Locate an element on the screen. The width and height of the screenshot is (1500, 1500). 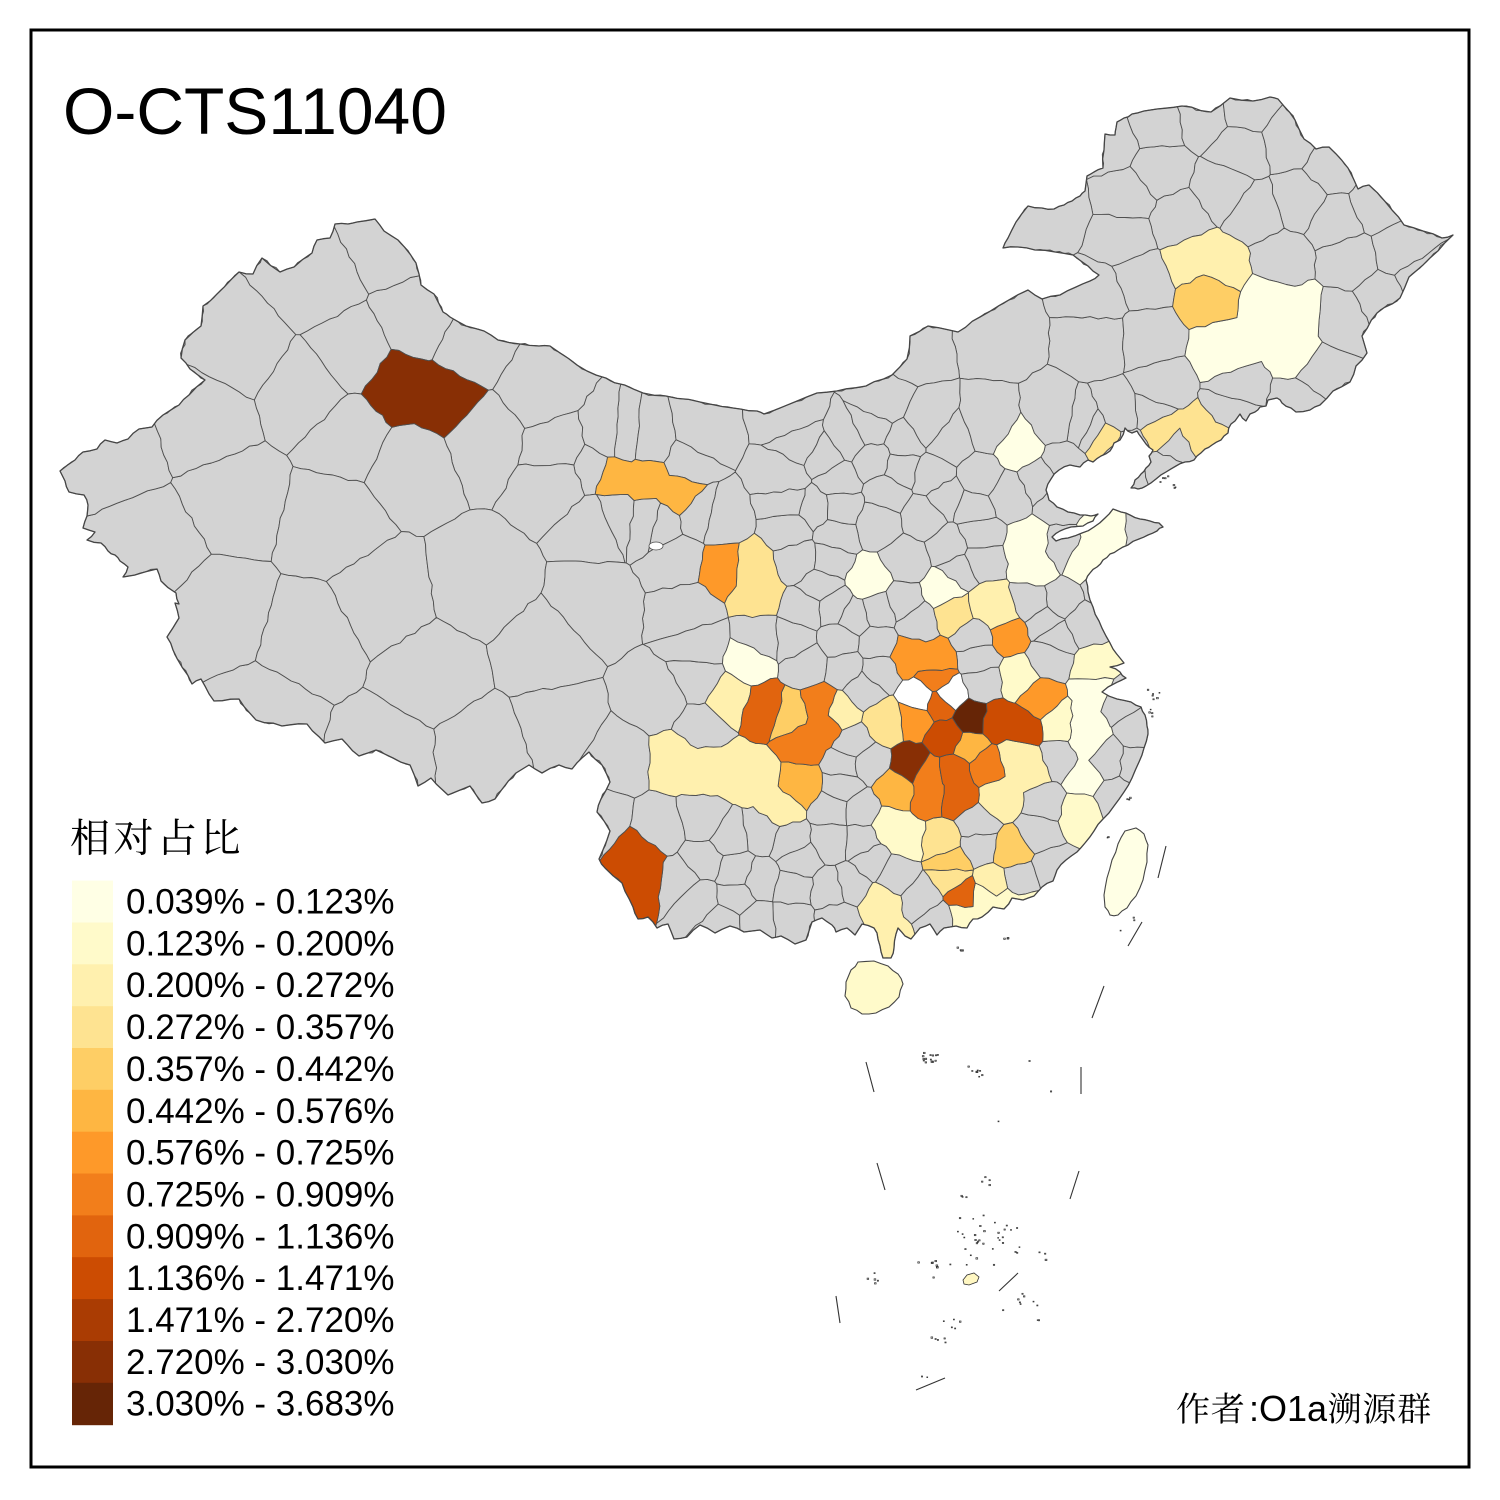
svg-text: 2.720% - 3.030% is located at coordinates (260, 1362).